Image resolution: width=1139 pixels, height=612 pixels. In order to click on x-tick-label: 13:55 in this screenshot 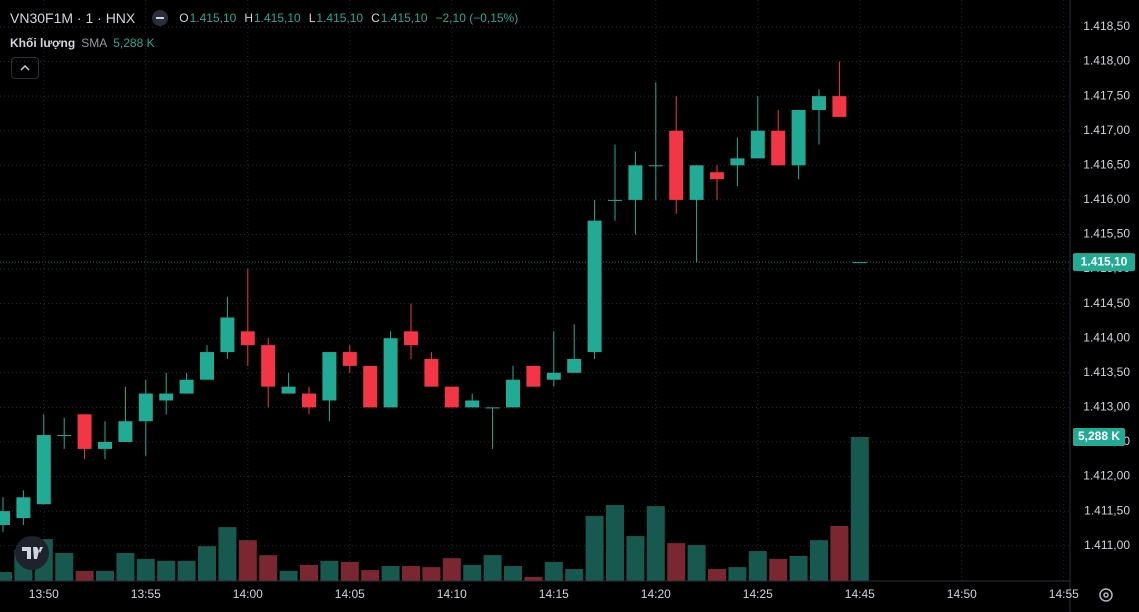, I will do `click(146, 594)`.